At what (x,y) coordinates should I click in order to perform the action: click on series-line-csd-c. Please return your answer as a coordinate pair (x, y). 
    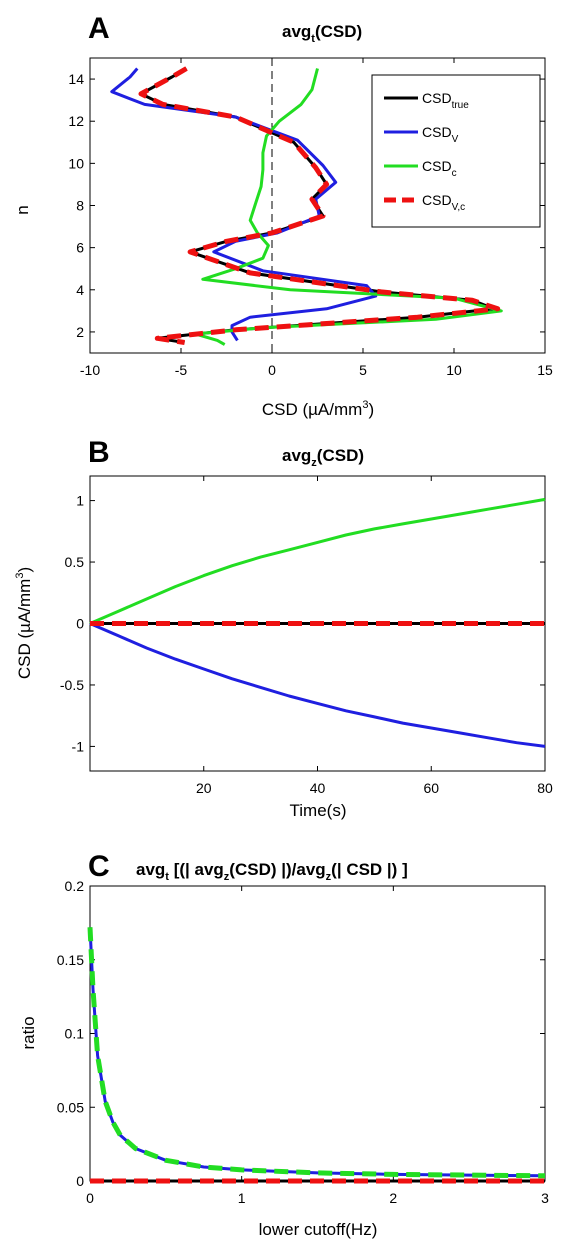
    Looking at the image, I should click on (317, 561).